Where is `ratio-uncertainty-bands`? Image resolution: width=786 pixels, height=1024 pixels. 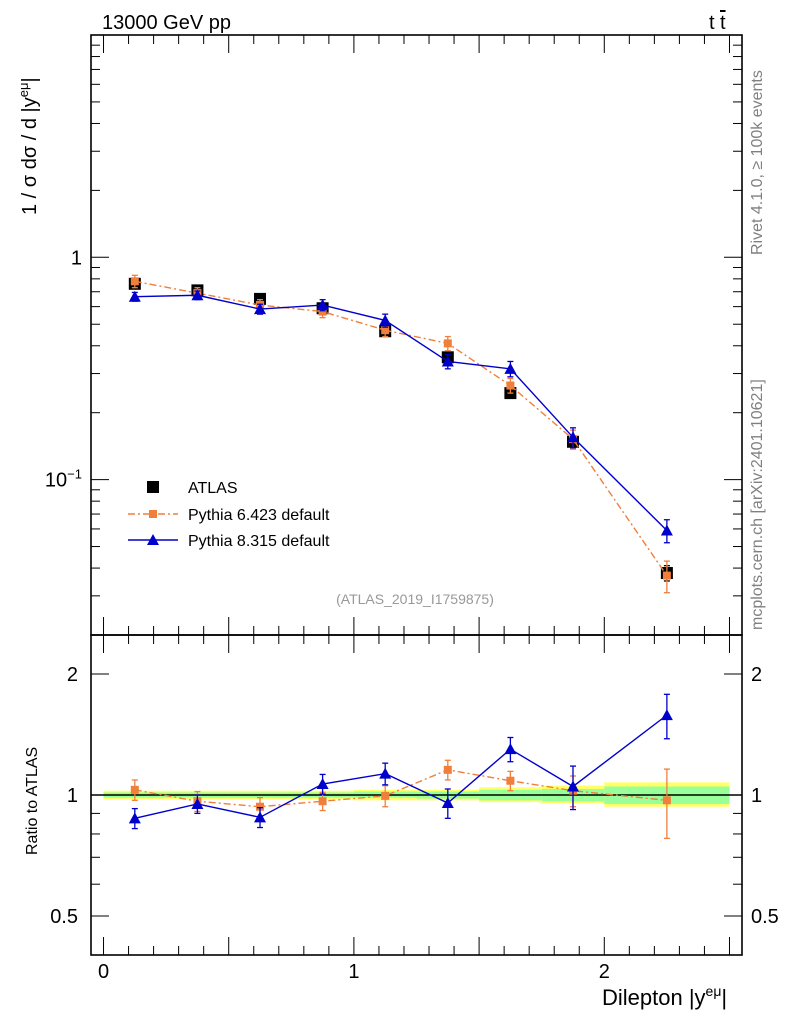
ratio-uncertainty-bands is located at coordinates (416, 794).